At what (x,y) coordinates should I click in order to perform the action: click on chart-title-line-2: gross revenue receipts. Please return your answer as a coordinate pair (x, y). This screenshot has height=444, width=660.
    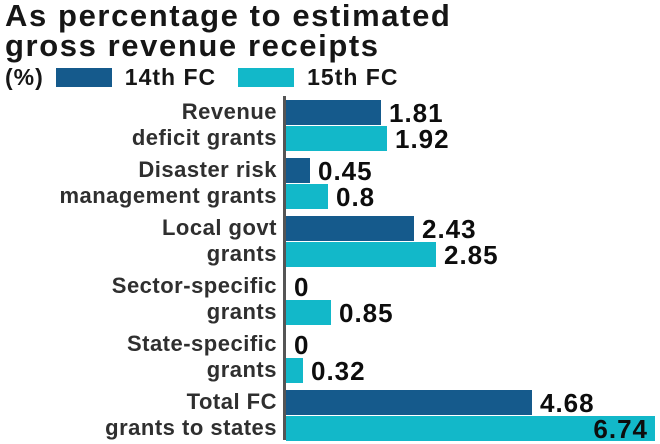
    Looking at the image, I should click on (192, 45).